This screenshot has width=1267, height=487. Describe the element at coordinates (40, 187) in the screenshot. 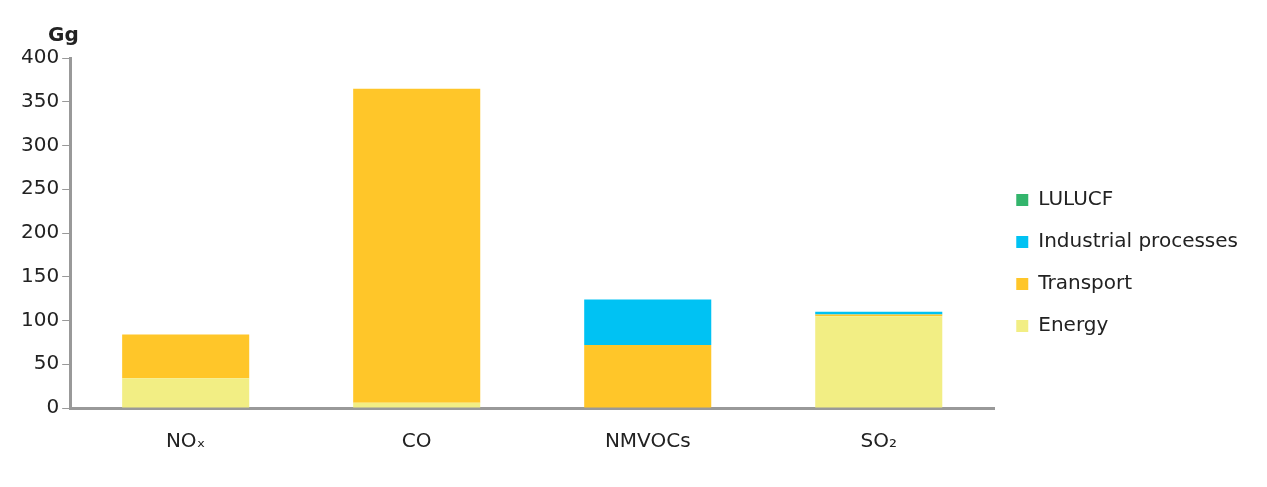

I see `y-tick-label: 250` at that location.